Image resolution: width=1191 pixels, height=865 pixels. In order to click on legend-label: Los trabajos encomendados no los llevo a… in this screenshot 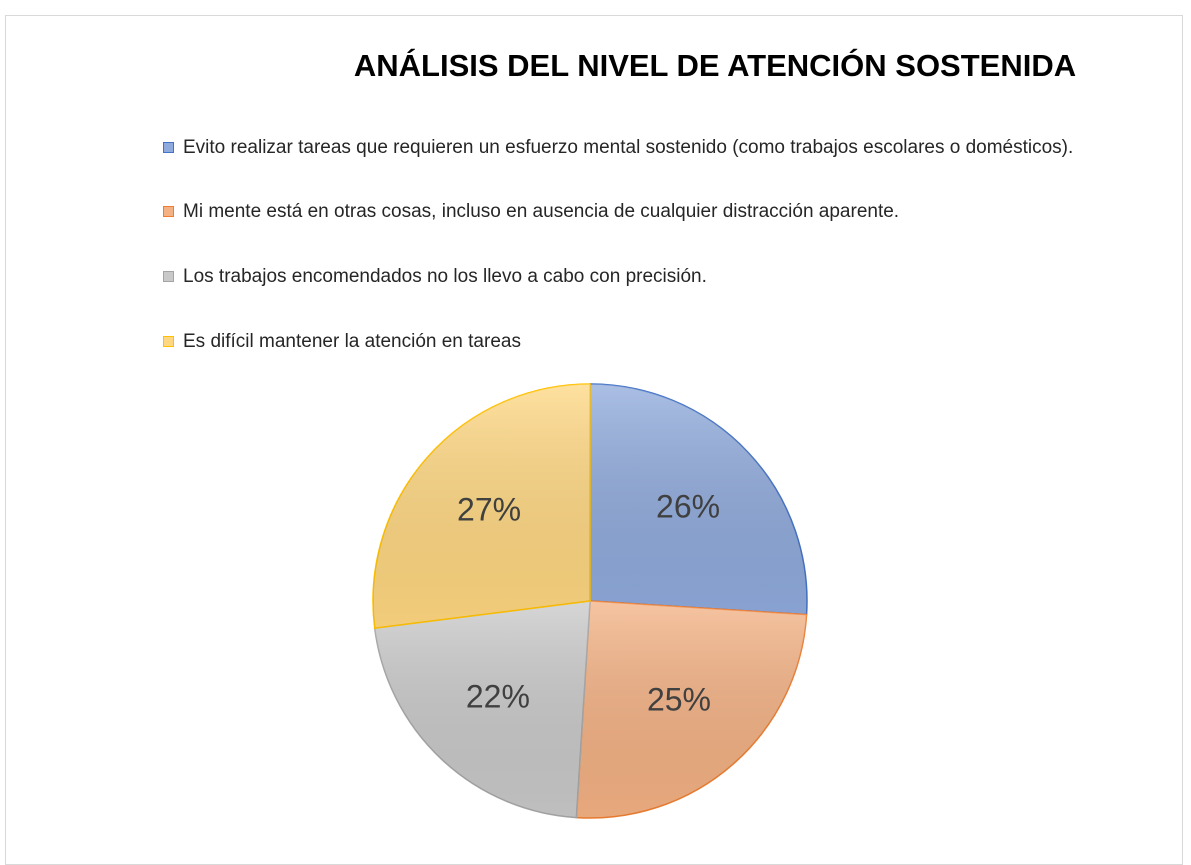, I will do `click(445, 276)`.